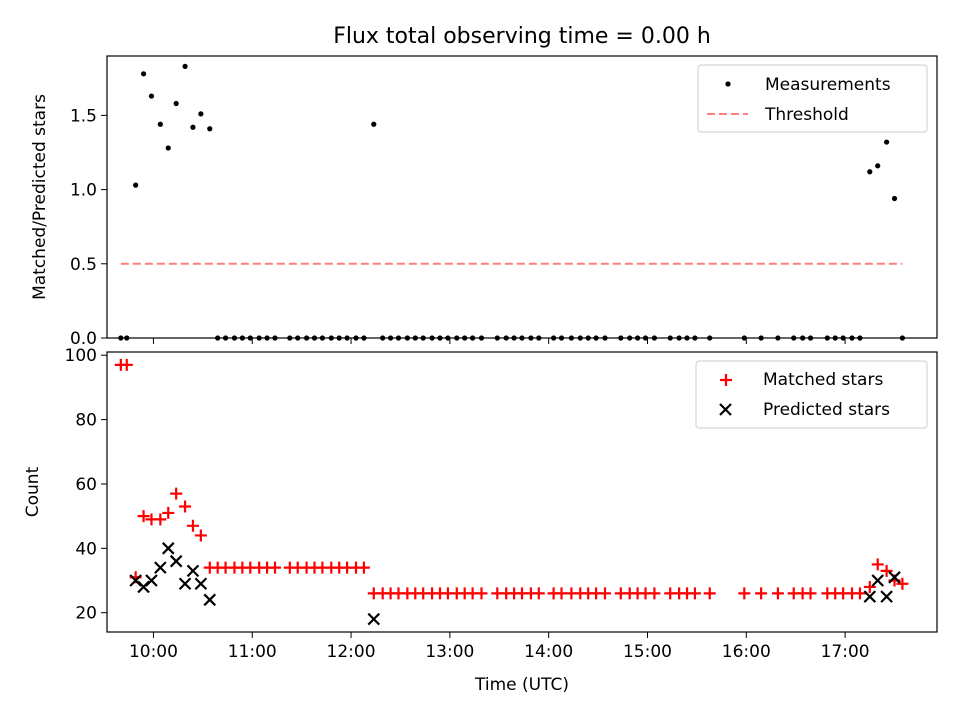 The image size is (960, 720). I want to click on bottom-y-tick-label: 60, so click(86, 485).